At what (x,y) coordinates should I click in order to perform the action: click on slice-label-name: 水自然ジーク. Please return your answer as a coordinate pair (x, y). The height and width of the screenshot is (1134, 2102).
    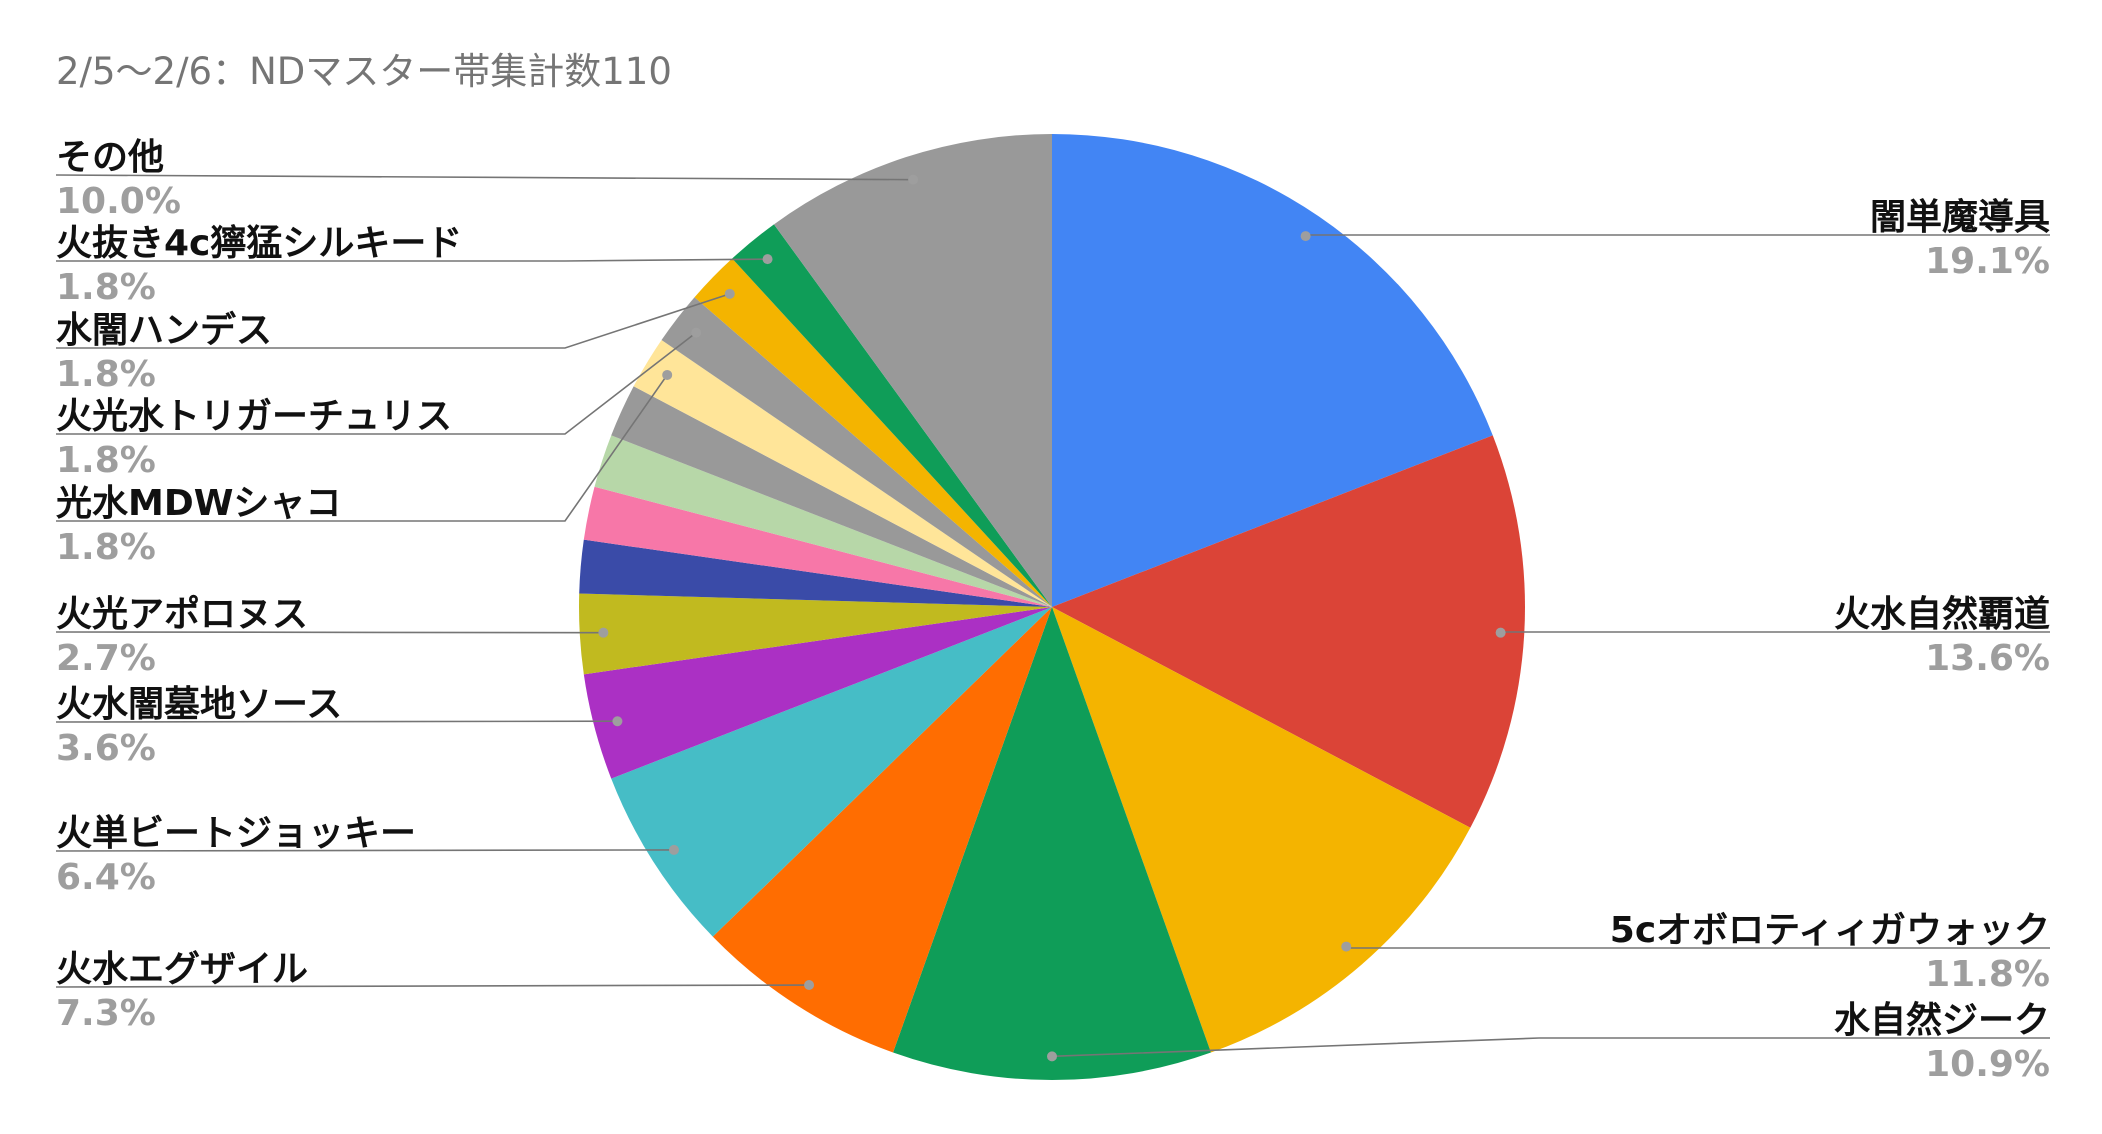
    Looking at the image, I should click on (1942, 1020).